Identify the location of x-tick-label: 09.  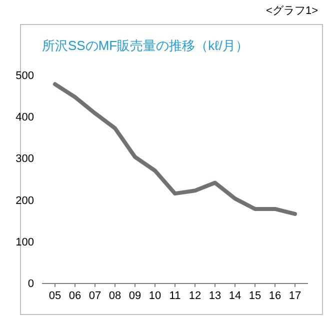
(135, 296).